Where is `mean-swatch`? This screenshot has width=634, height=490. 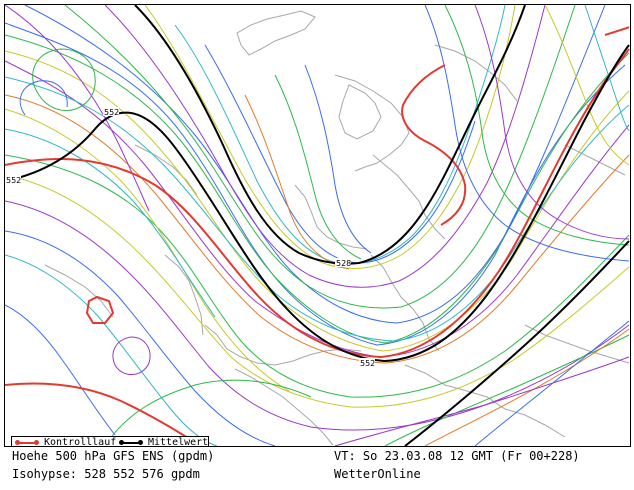 mean-swatch is located at coordinates (131, 442).